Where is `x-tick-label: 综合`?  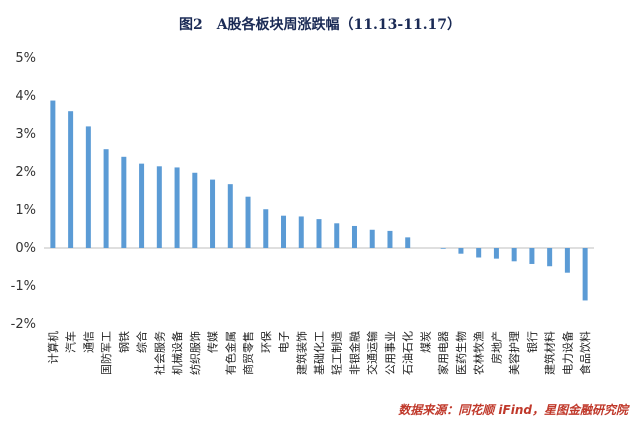 x-tick-label: 综合 is located at coordinates (142, 342).